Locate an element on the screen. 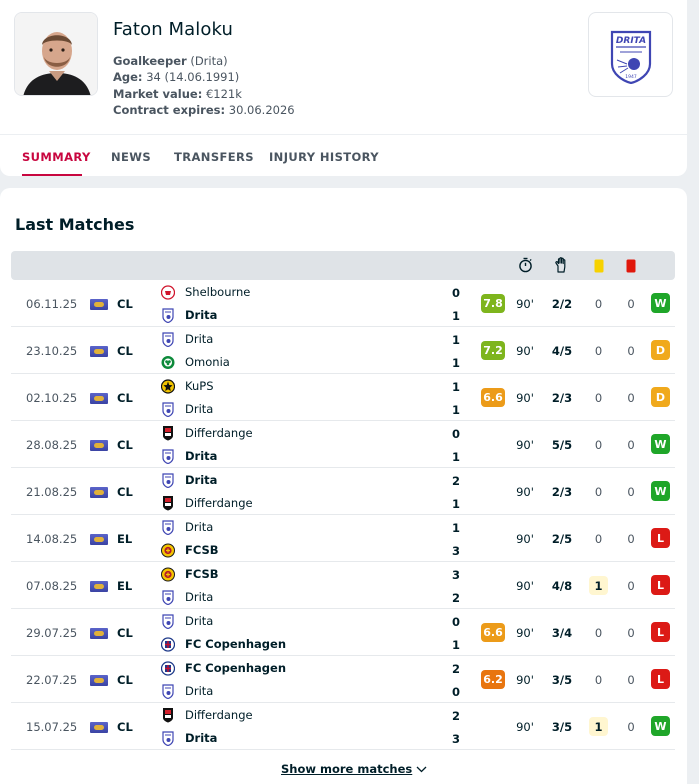 Image resolution: width=699 pixels, height=784 pixels. matches-table-header is located at coordinates (343, 265).